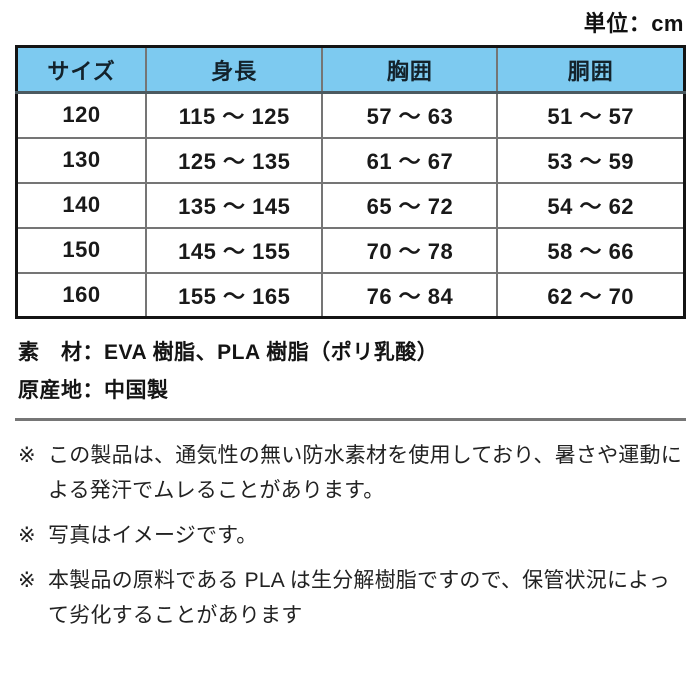 The height and width of the screenshot is (700, 700). What do you see at coordinates (234, 69) in the screenshot?
I see `column-header-height: 身長` at bounding box center [234, 69].